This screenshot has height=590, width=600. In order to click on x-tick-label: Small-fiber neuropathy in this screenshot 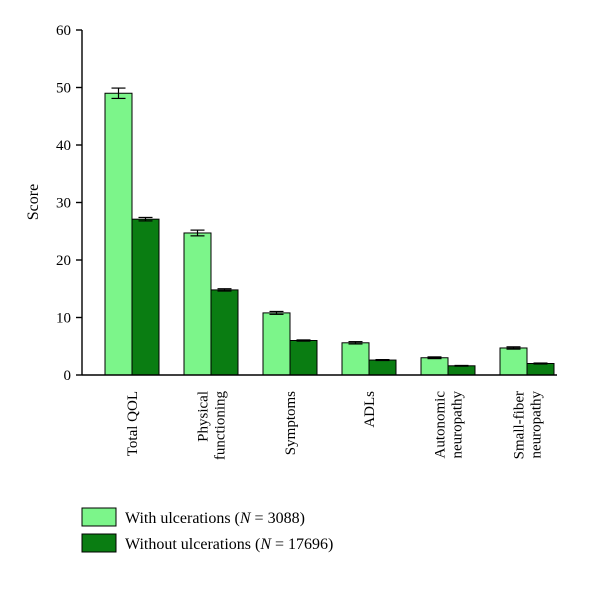, I will do `click(528, 425)`.